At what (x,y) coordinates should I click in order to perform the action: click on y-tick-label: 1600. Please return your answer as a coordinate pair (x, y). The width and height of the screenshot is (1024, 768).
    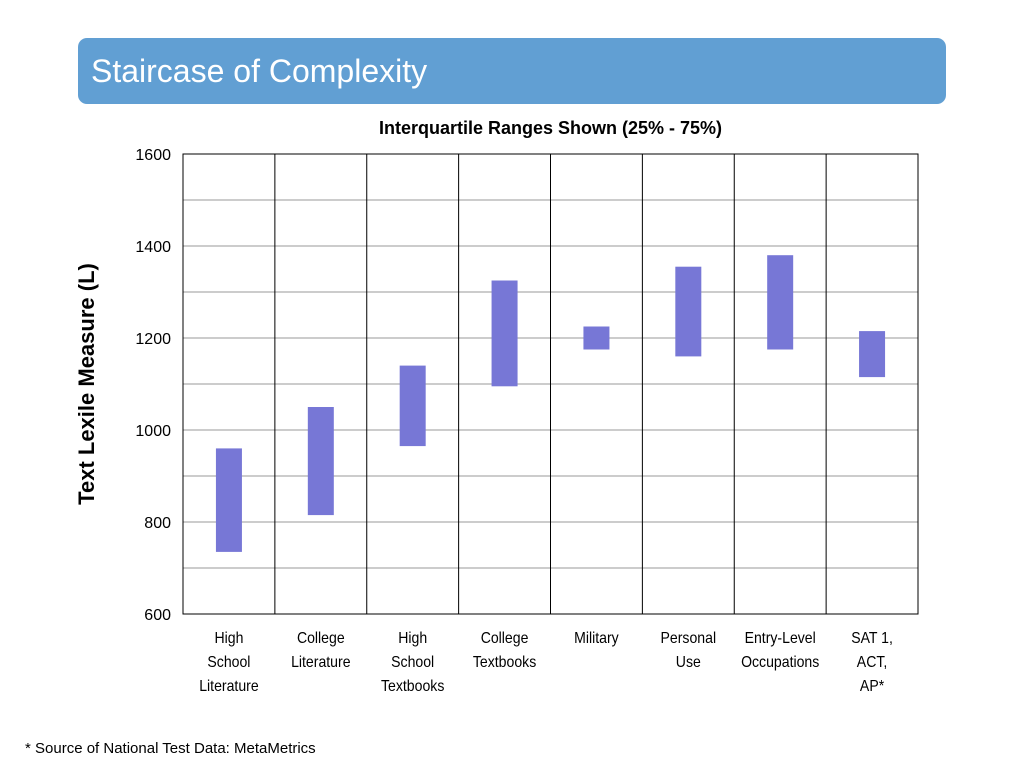
    Looking at the image, I should click on (153, 155).